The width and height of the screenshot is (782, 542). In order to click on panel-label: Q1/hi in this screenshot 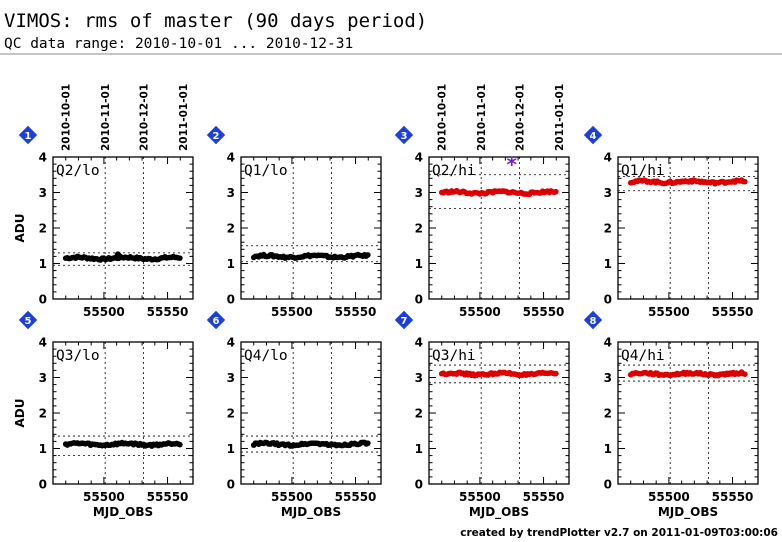, I will do `click(643, 171)`.